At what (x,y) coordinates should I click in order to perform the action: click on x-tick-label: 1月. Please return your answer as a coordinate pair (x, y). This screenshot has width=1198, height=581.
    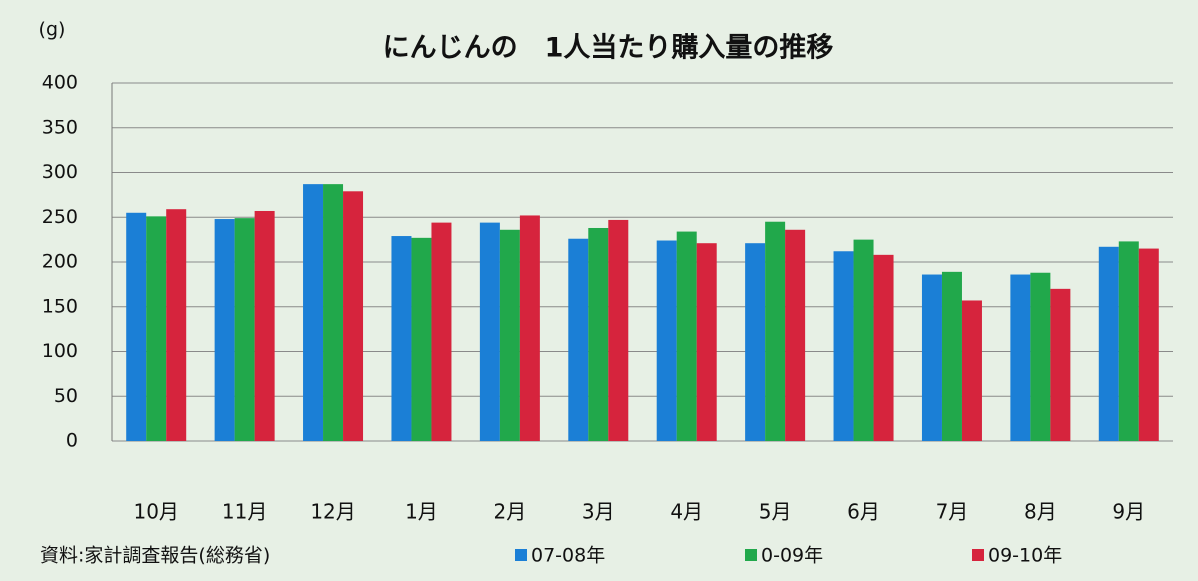
    Looking at the image, I should click on (421, 512).